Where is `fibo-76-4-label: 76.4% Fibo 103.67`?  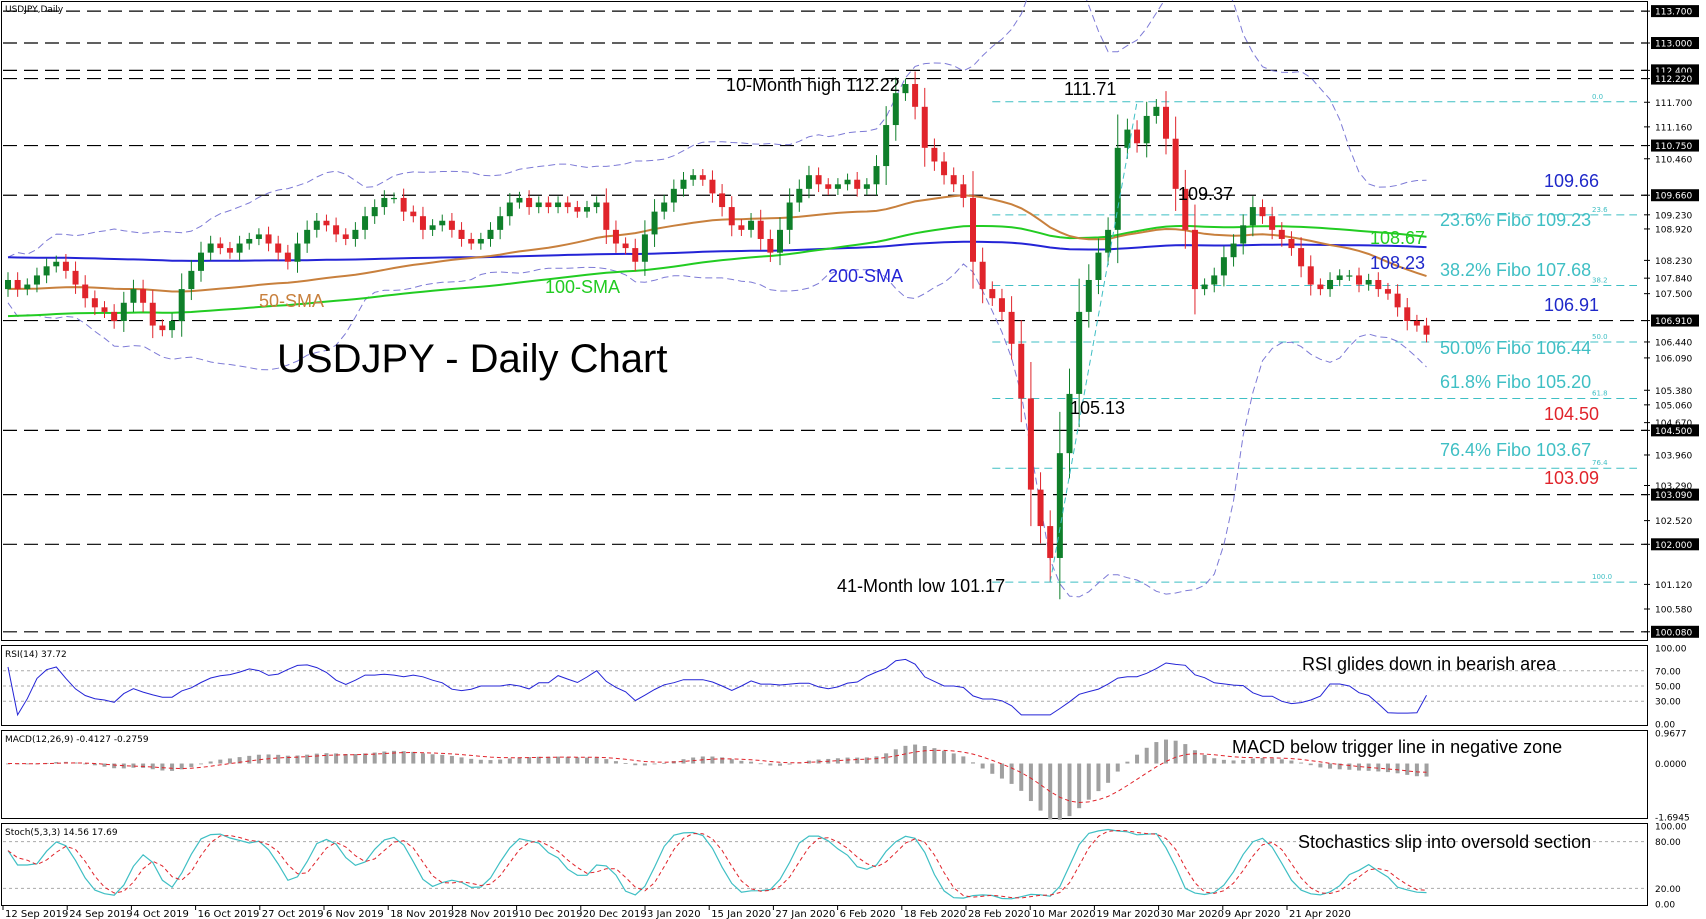
fibo-76-4-label: 76.4% Fibo 103.67 is located at coordinates (1515, 450).